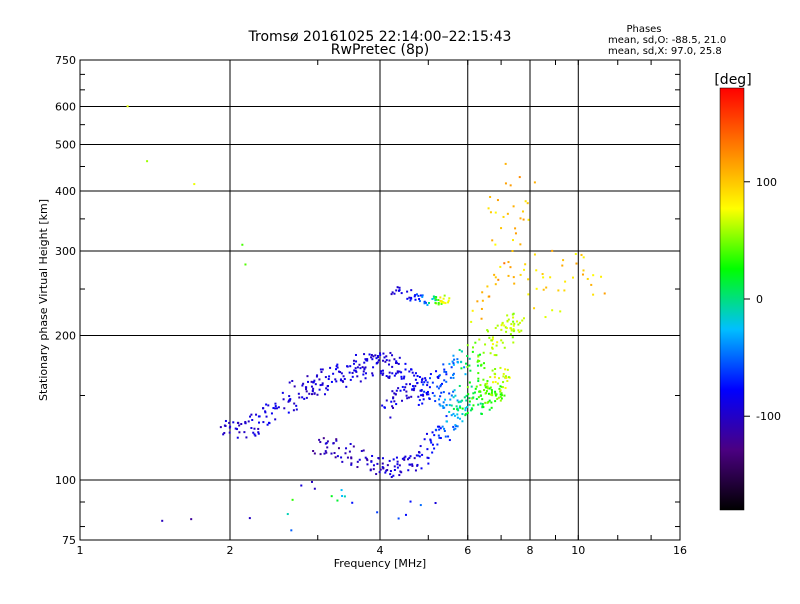 The image size is (800, 604). I want to click on x-tick-label: 4, so click(380, 550).